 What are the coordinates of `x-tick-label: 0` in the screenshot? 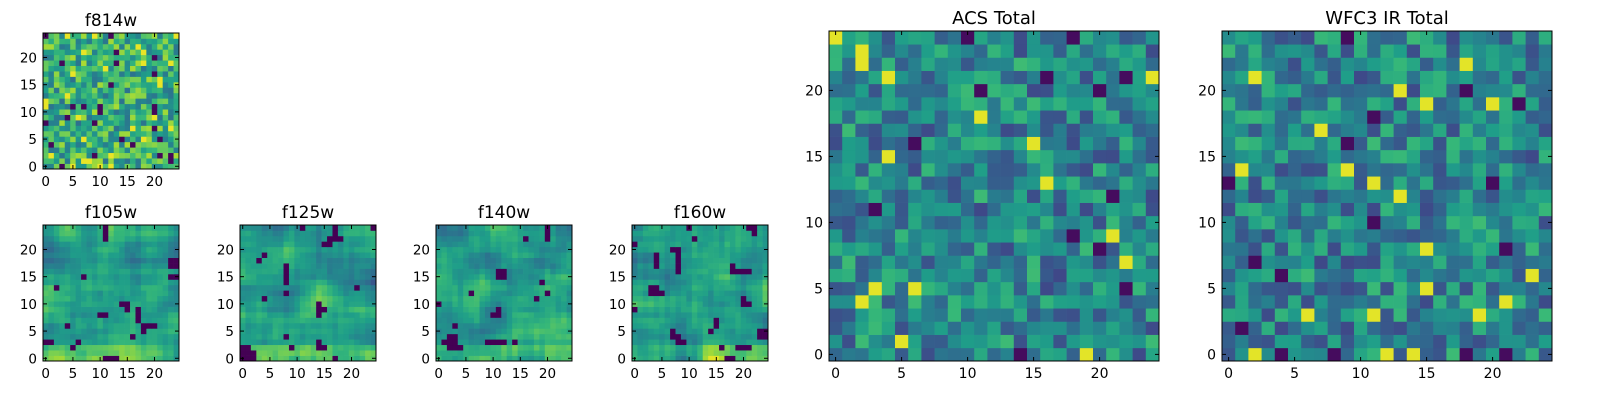 It's located at (45, 374).